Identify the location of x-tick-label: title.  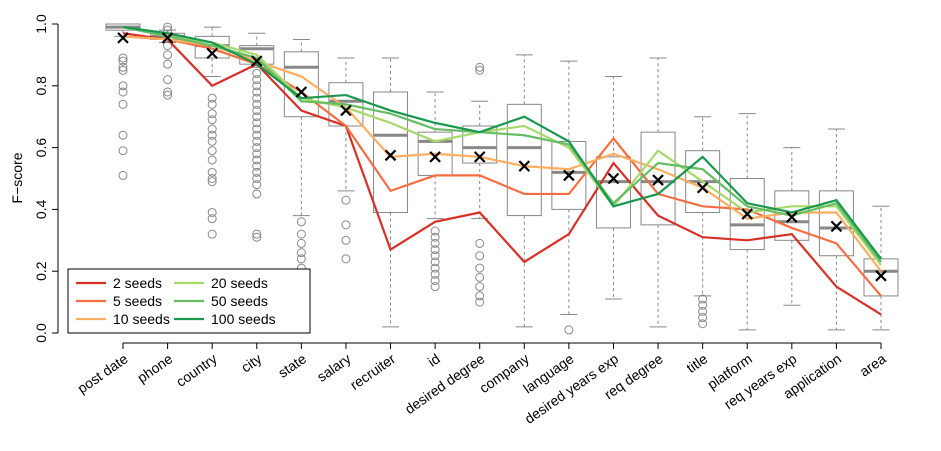
(696, 363).